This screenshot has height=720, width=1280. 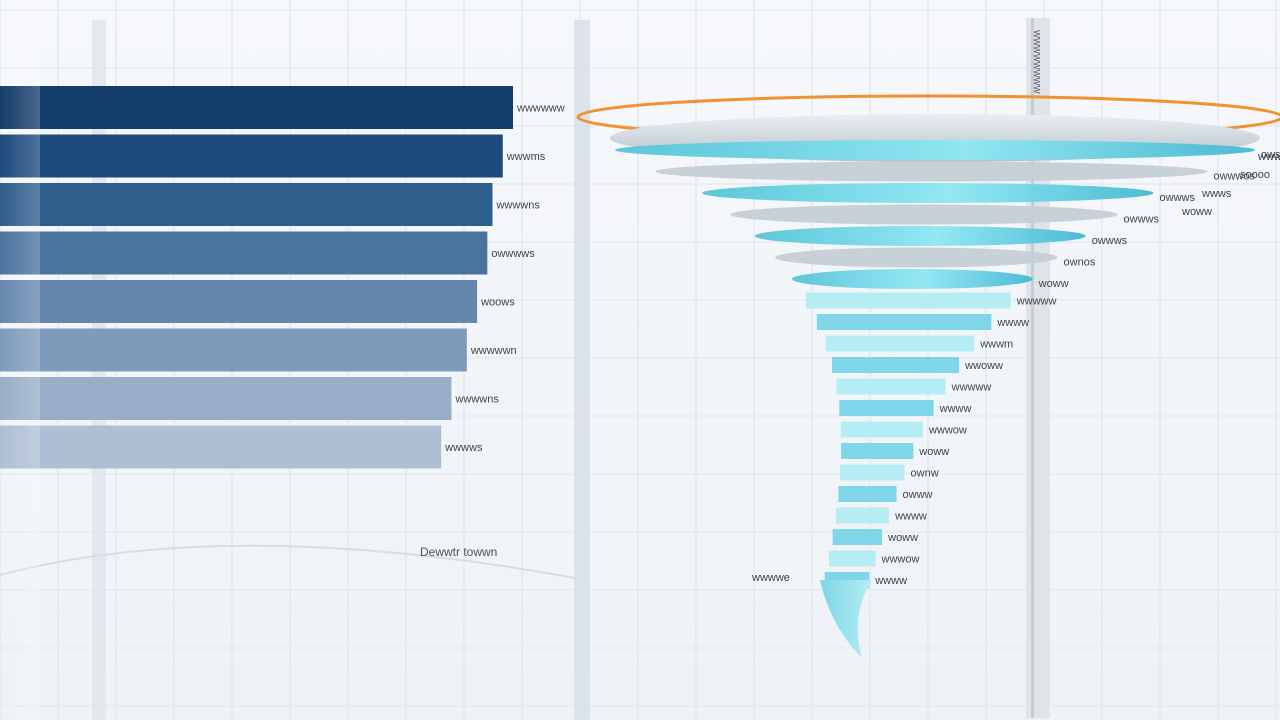 I want to click on funnel-top-labels: wwww soooo wwws woww, so click(x=1230, y=184).